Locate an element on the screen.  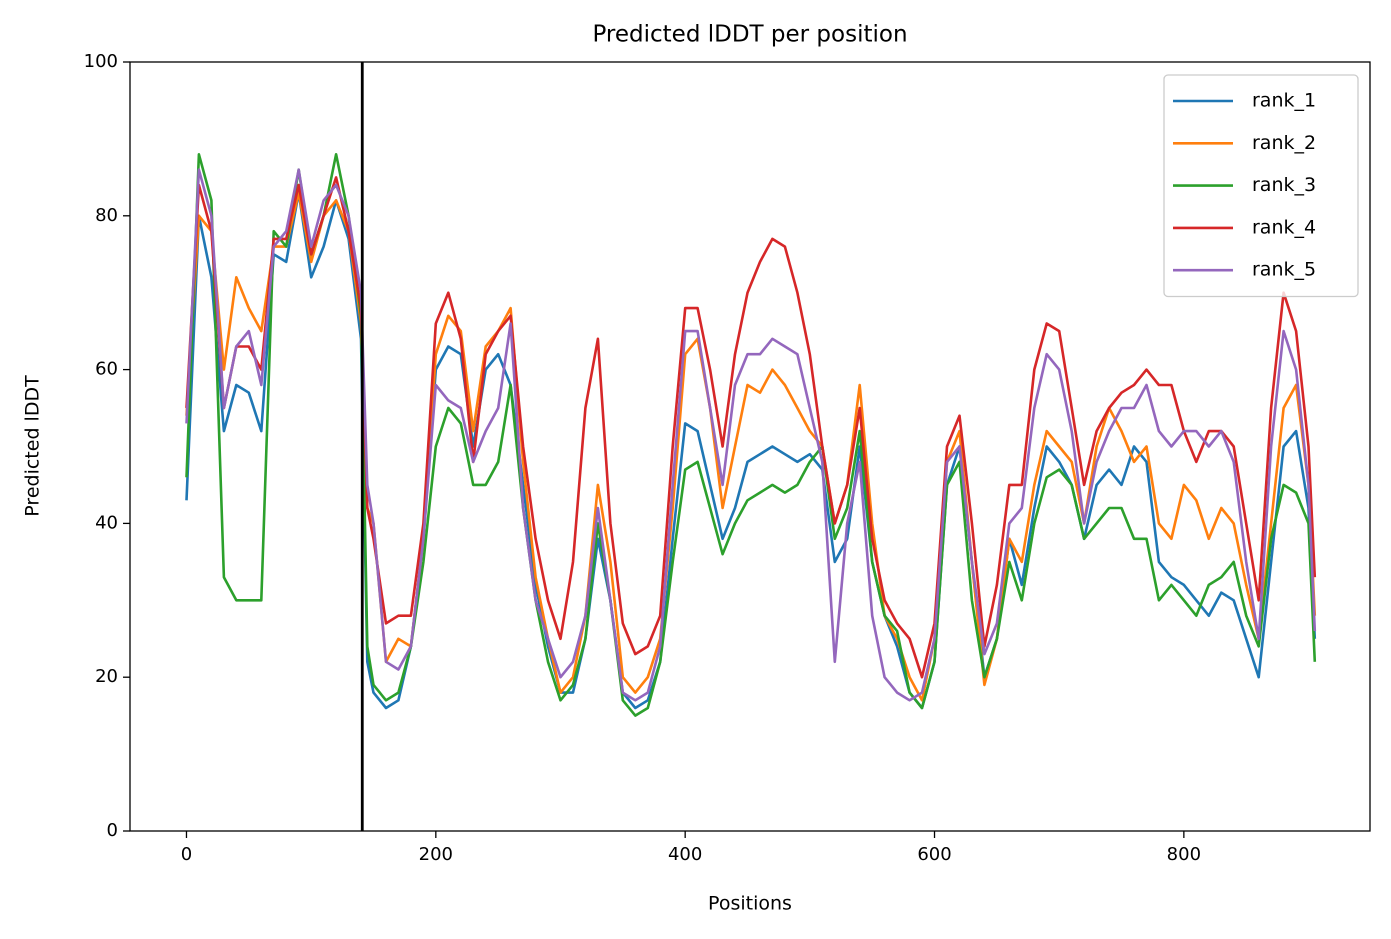
y-tick-label: 60 is located at coordinates (106, 369).